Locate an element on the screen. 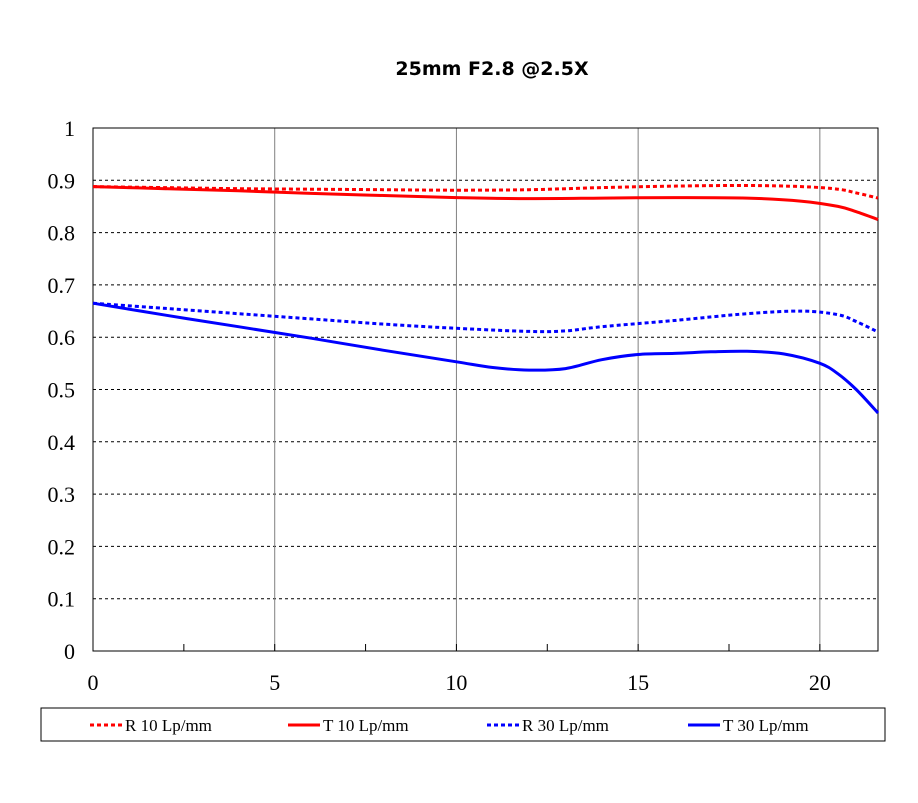 The height and width of the screenshot is (803, 918). y-tick-label: 1 is located at coordinates (69, 128).